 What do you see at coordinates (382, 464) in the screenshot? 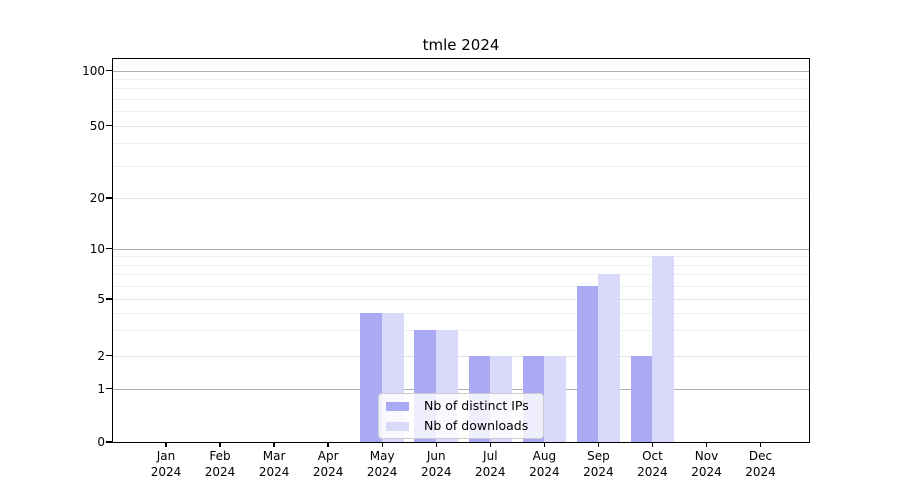
I see `x-tick-label: May 2024` at bounding box center [382, 464].